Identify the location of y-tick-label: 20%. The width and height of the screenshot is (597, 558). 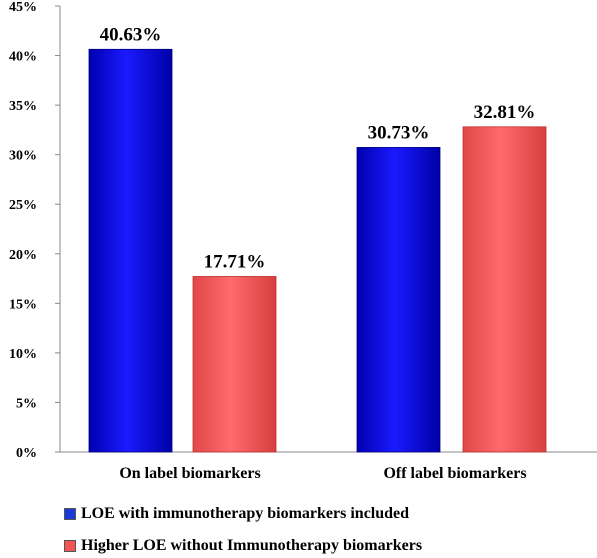
(23, 255).